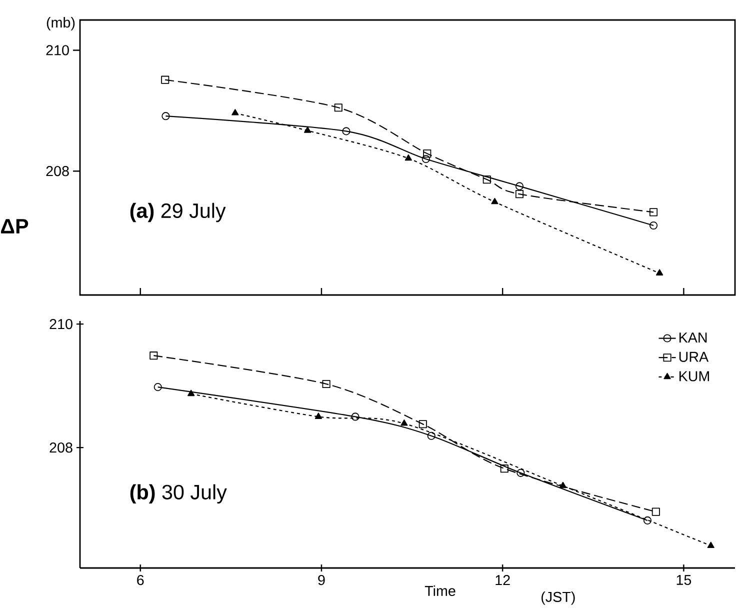 The height and width of the screenshot is (611, 740). Describe the element at coordinates (60, 23) in the screenshot. I see `text: (mb)` at that location.